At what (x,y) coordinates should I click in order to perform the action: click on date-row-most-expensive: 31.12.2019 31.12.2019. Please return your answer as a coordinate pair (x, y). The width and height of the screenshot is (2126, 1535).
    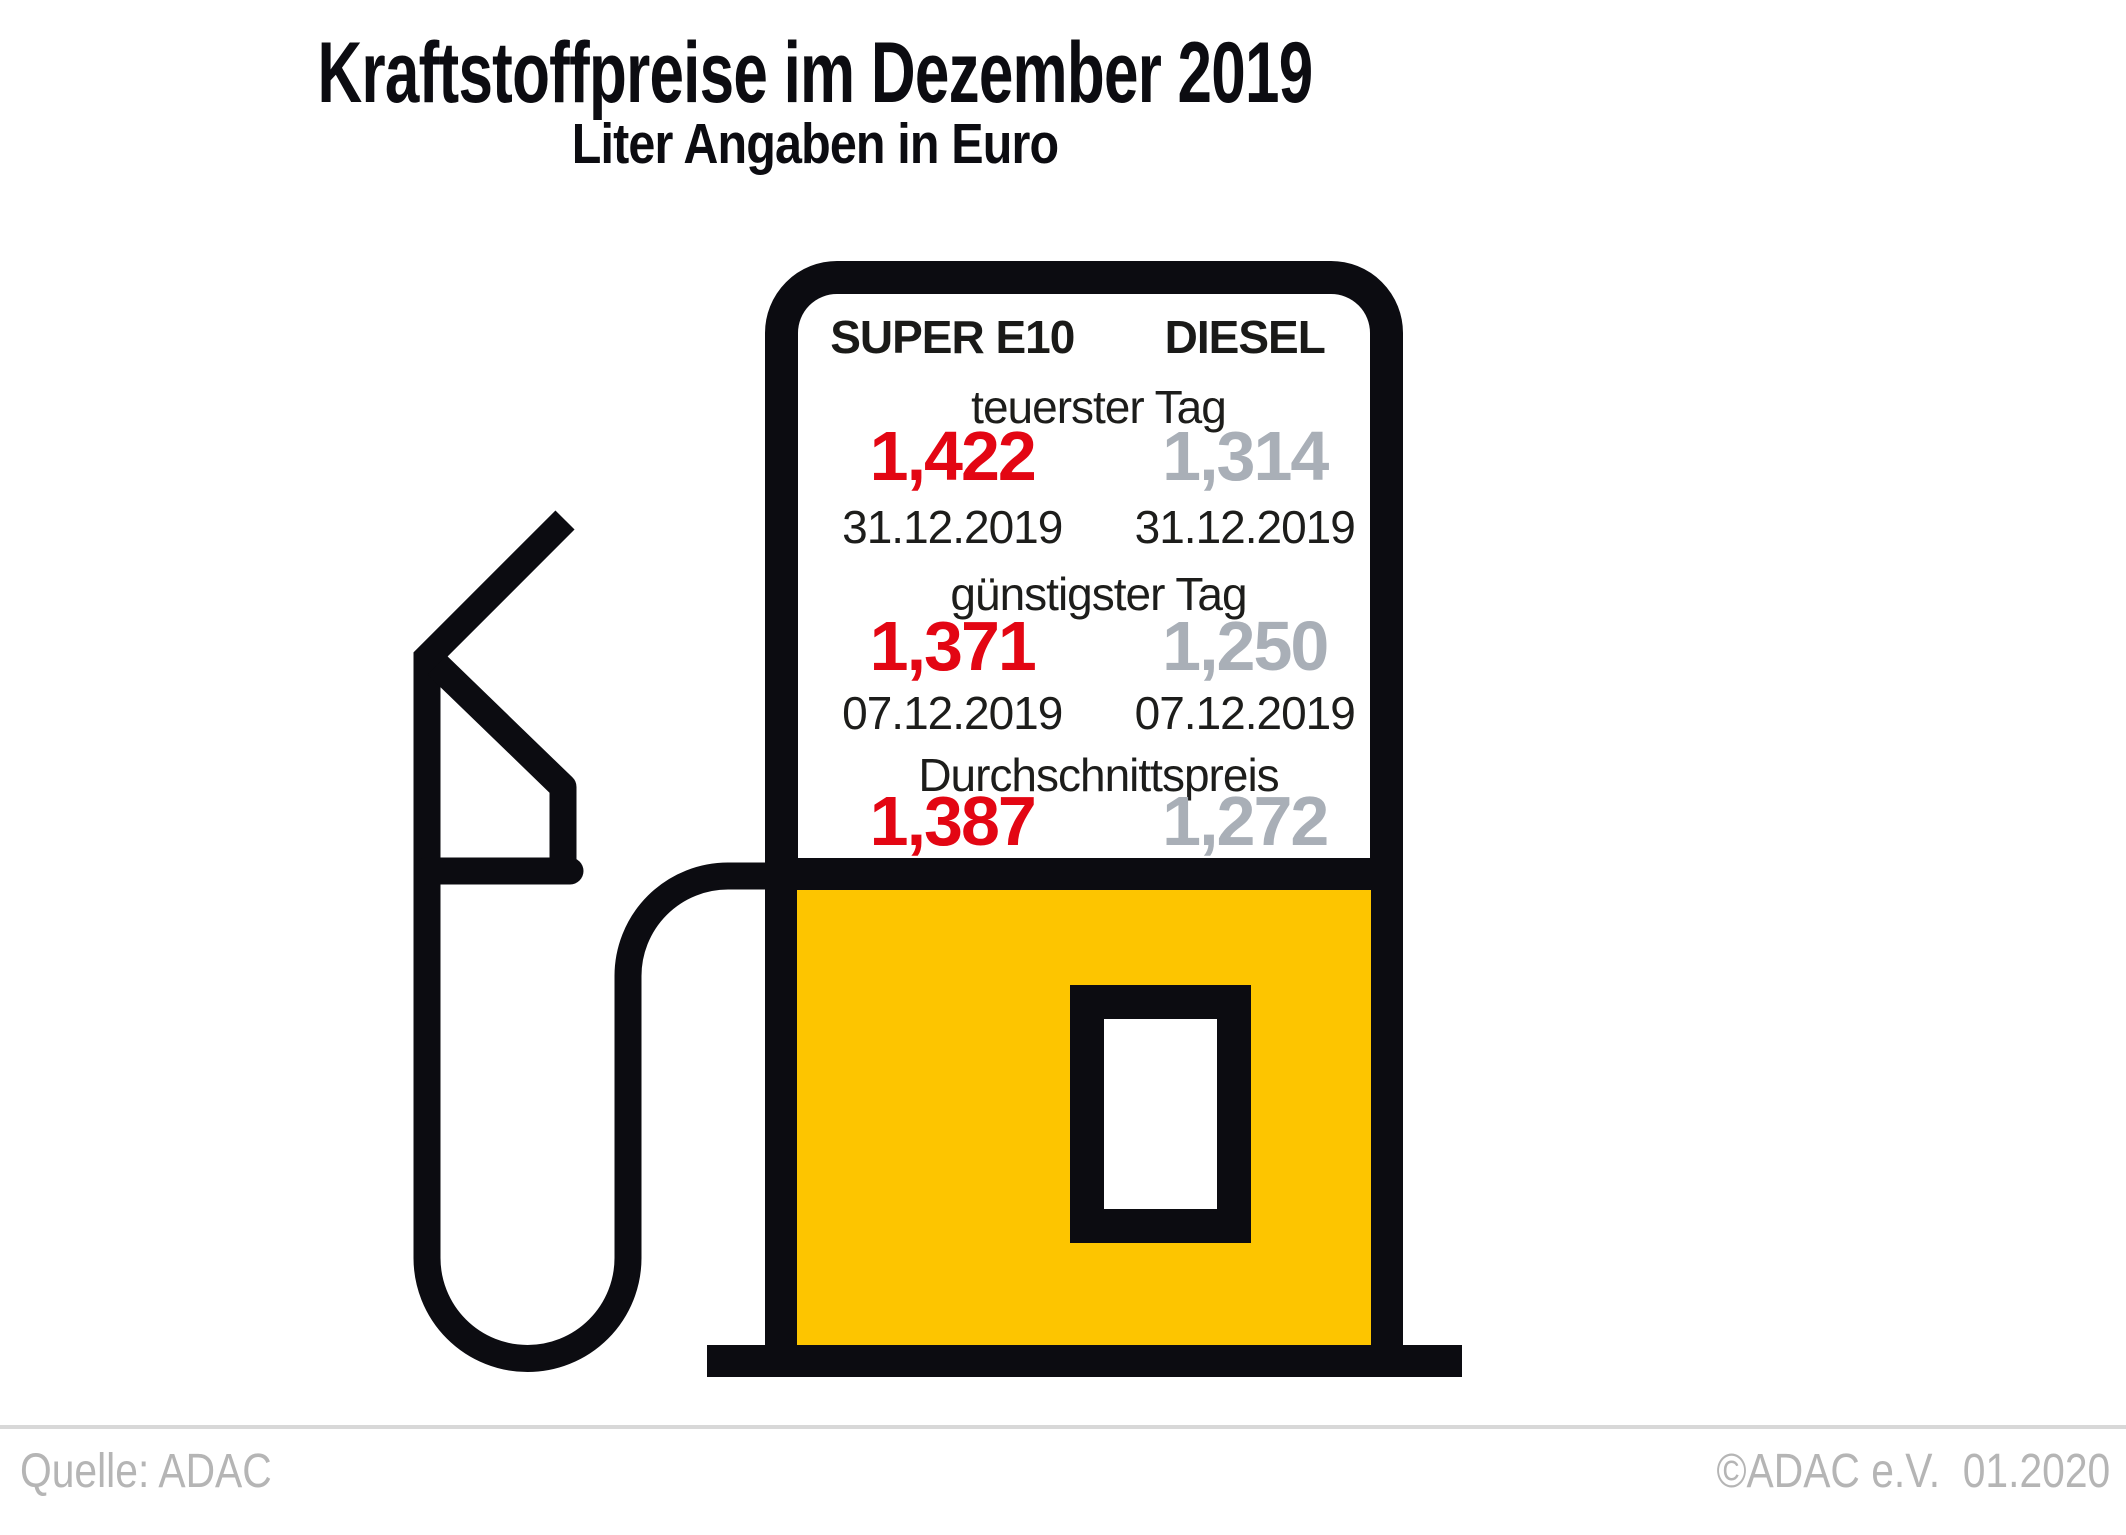
    Looking at the image, I should click on (1098, 527).